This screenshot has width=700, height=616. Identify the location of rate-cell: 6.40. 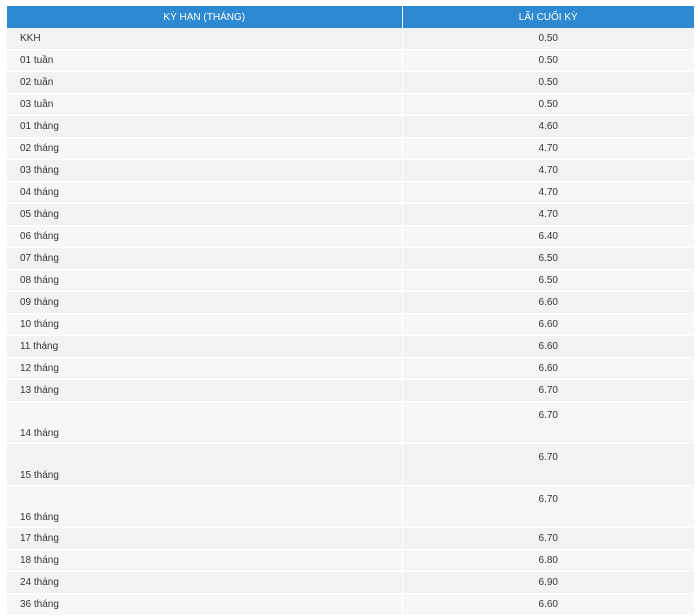
(548, 236).